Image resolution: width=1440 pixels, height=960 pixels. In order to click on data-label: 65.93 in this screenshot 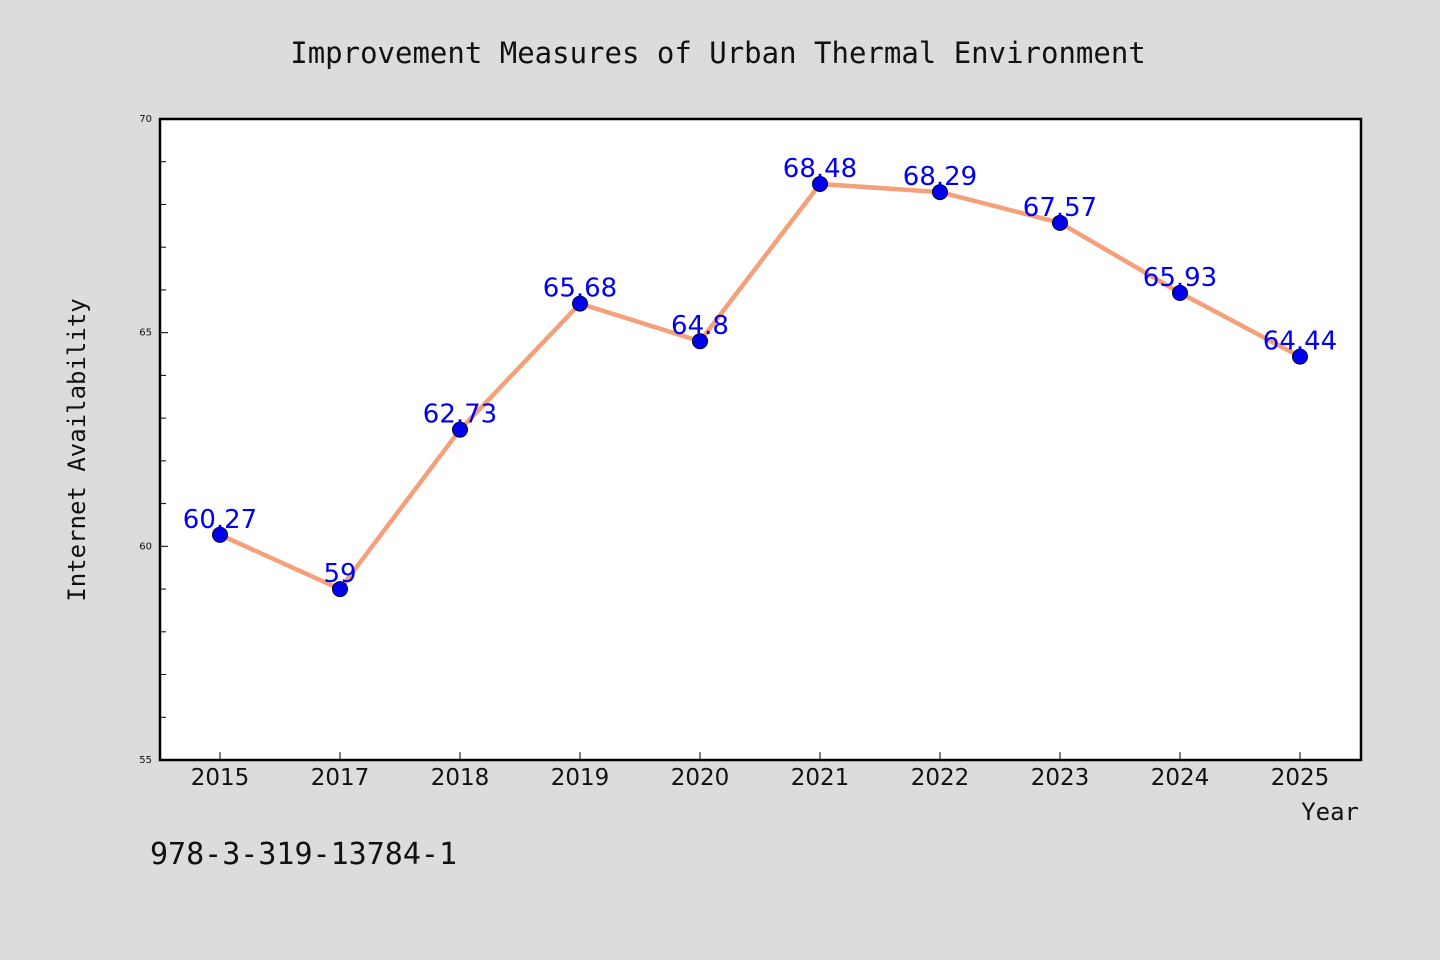, I will do `click(1180, 278)`.